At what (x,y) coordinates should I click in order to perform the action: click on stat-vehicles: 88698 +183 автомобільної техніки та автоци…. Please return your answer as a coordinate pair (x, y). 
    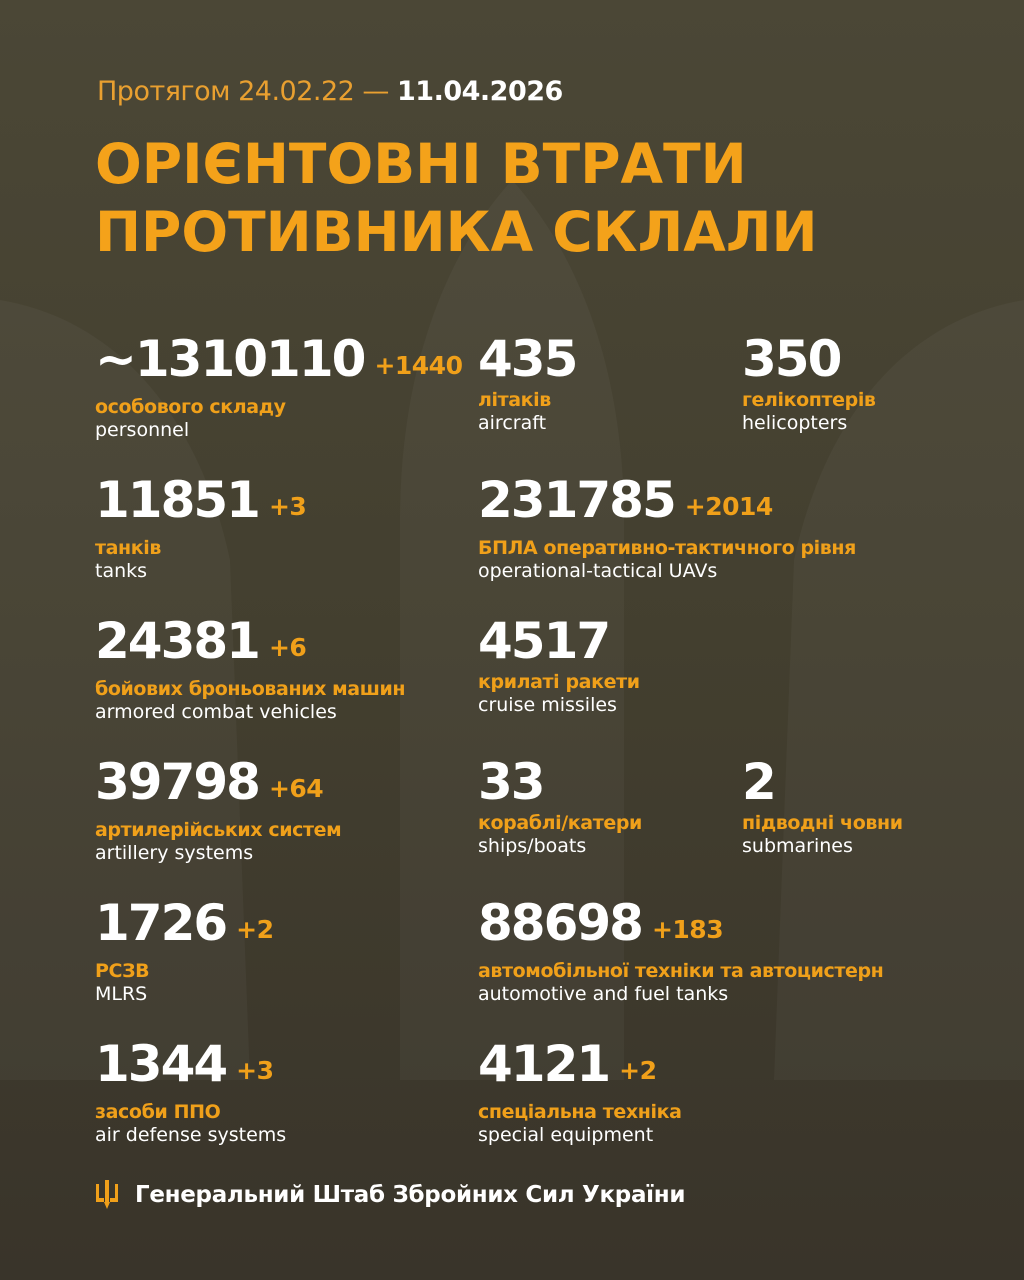
    Looking at the image, I should click on (681, 949).